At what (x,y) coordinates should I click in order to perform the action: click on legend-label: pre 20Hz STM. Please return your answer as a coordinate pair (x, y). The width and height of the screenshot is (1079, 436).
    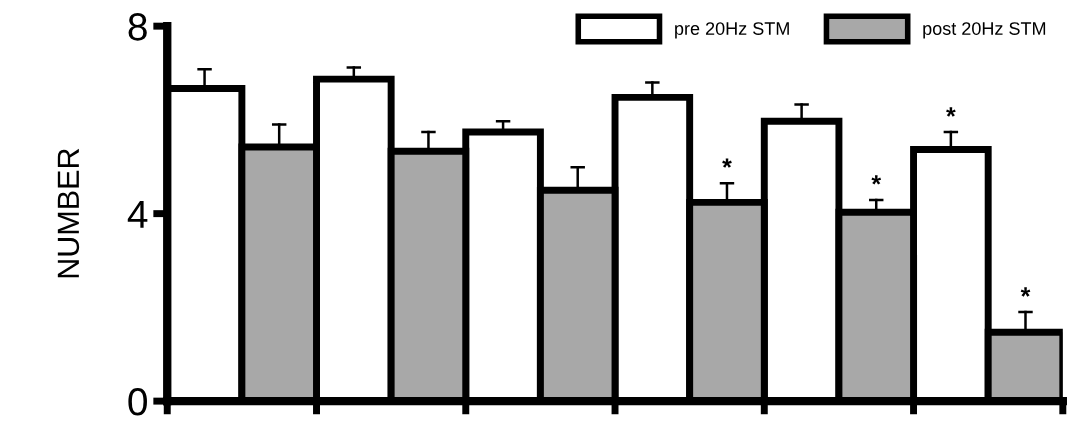
    Looking at the image, I should click on (732, 30).